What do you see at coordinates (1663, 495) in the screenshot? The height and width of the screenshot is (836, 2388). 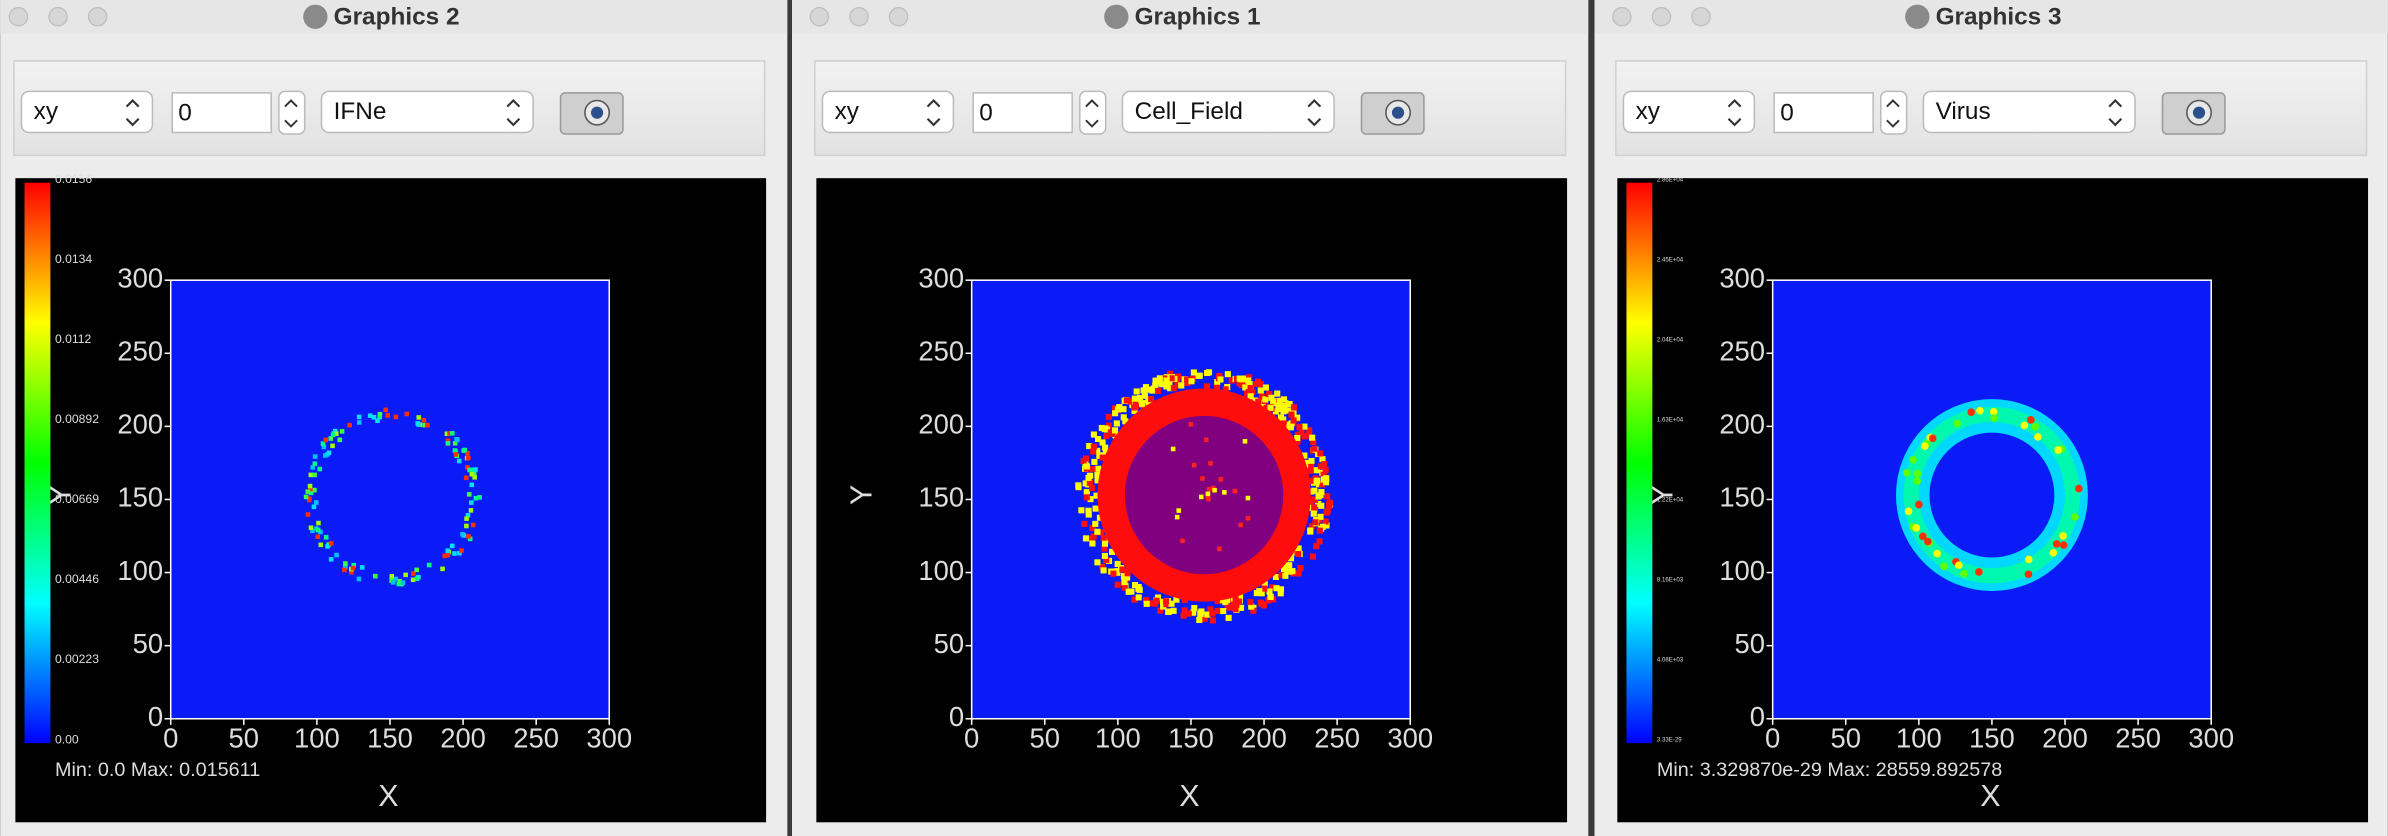 I see `y-axis-label: Y` at bounding box center [1663, 495].